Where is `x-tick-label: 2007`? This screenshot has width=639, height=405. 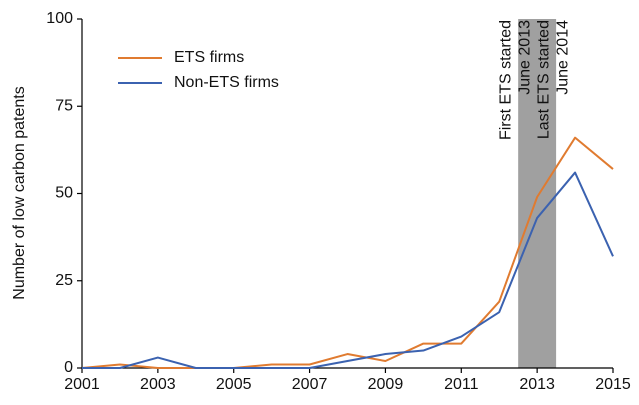 x-tick-label: 2007 is located at coordinates (310, 384).